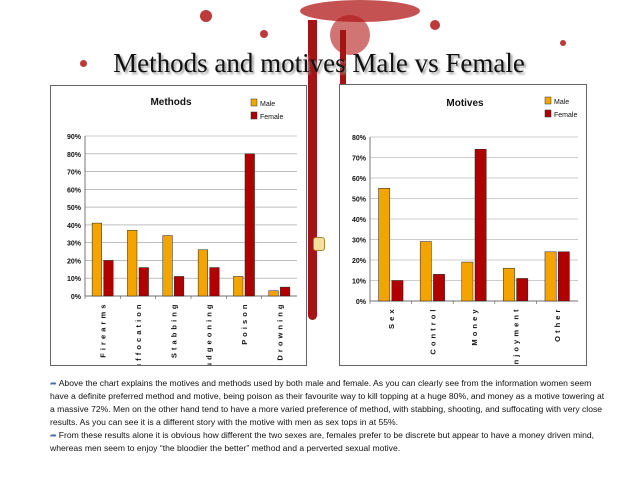 This screenshot has width=638, height=493. I want to click on bar-male-sex, so click(384, 245).